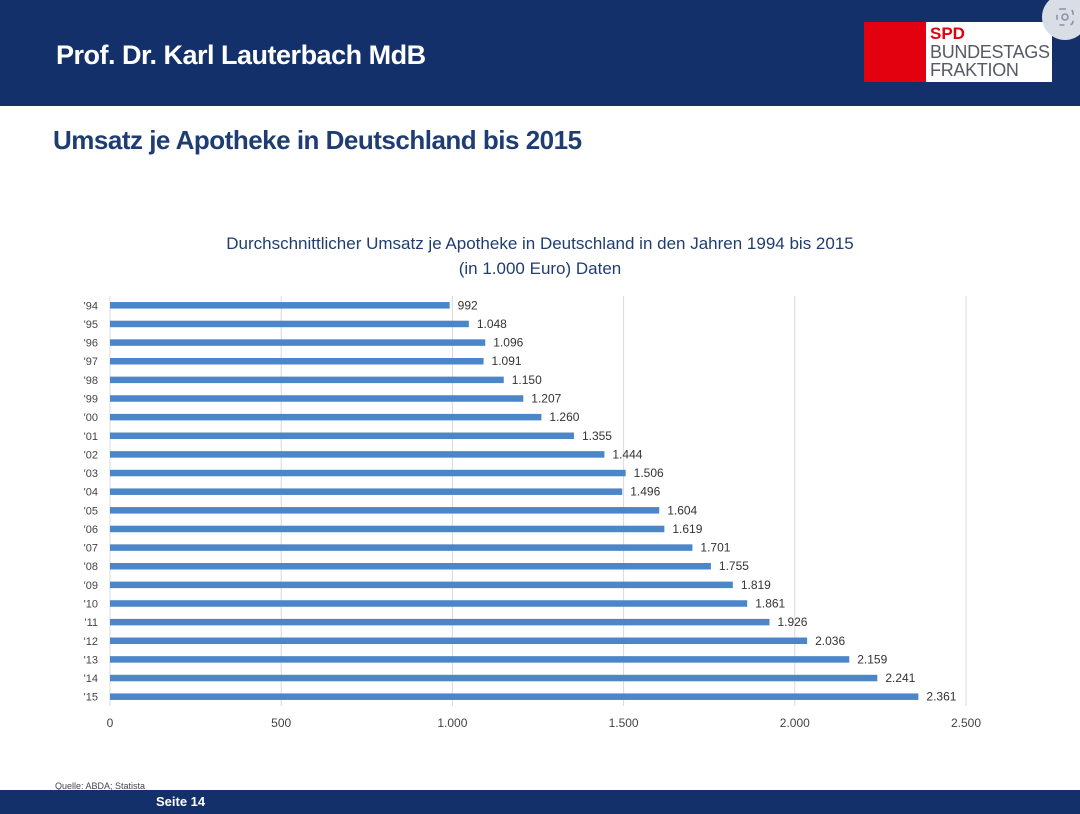 The height and width of the screenshot is (814, 1080). What do you see at coordinates (715, 548) in the screenshot?
I see `data-label: 1.701` at bounding box center [715, 548].